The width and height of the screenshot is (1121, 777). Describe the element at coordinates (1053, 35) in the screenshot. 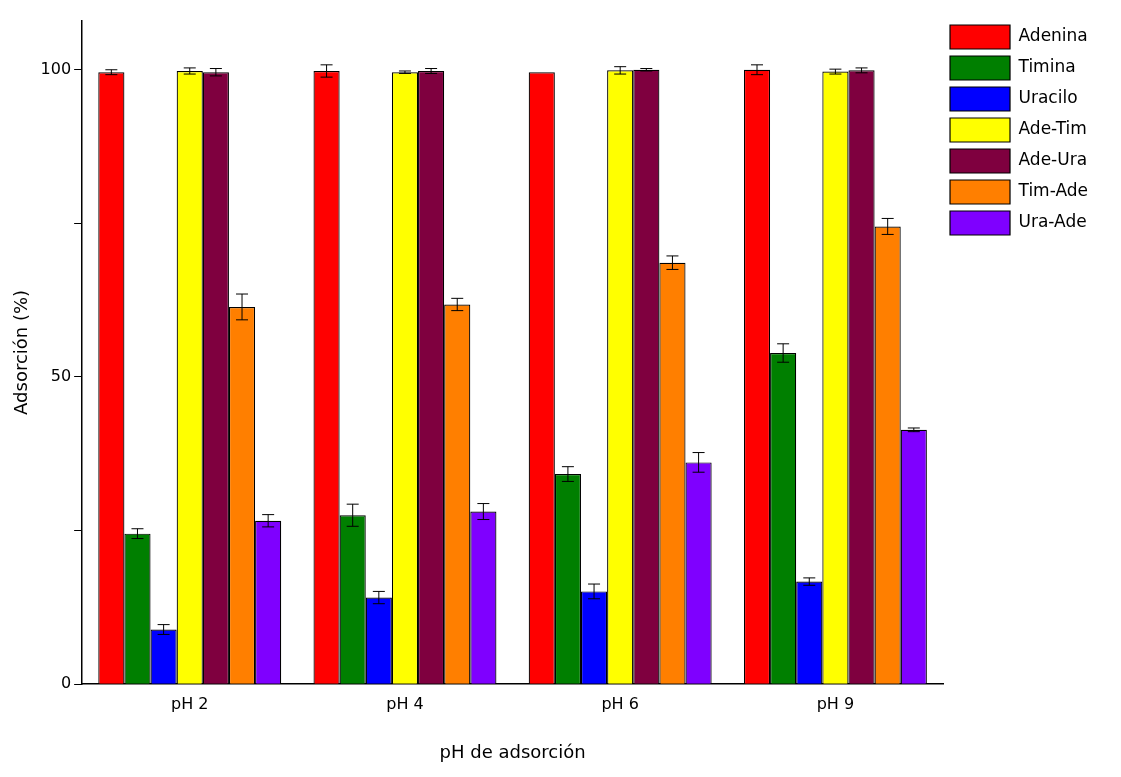

I see `legend-label: Adenina` at that location.